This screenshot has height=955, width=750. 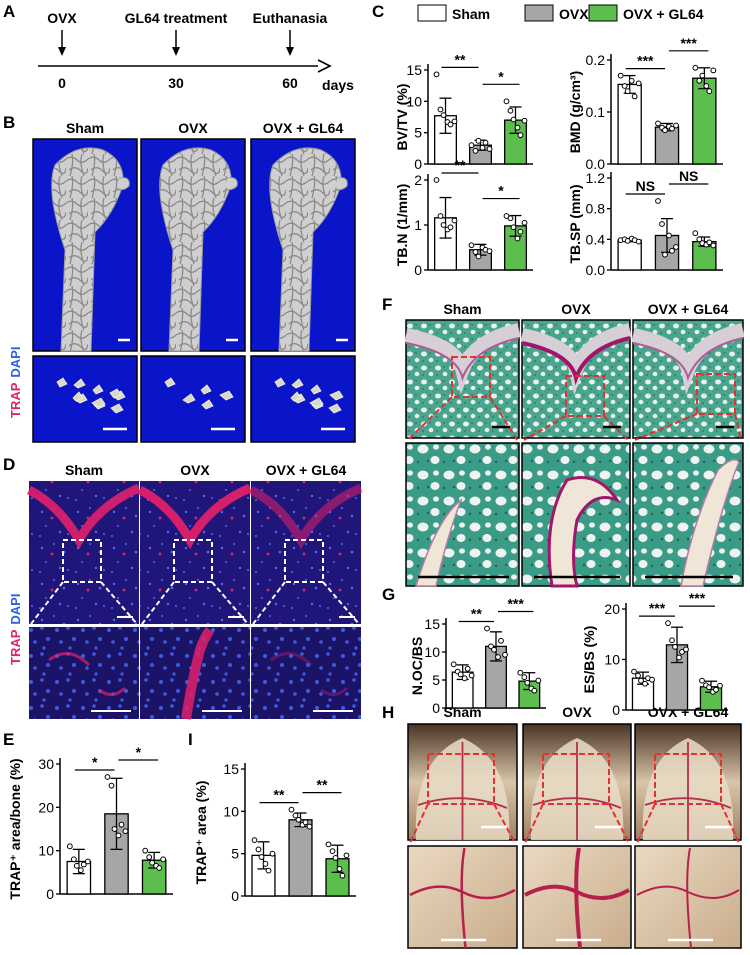 What do you see at coordinates (90, 823) in the screenshot?
I see `chart-trap_area_bone: 0 10 20 30 TRAP⁺ area/bone (%) * *` at bounding box center [90, 823].